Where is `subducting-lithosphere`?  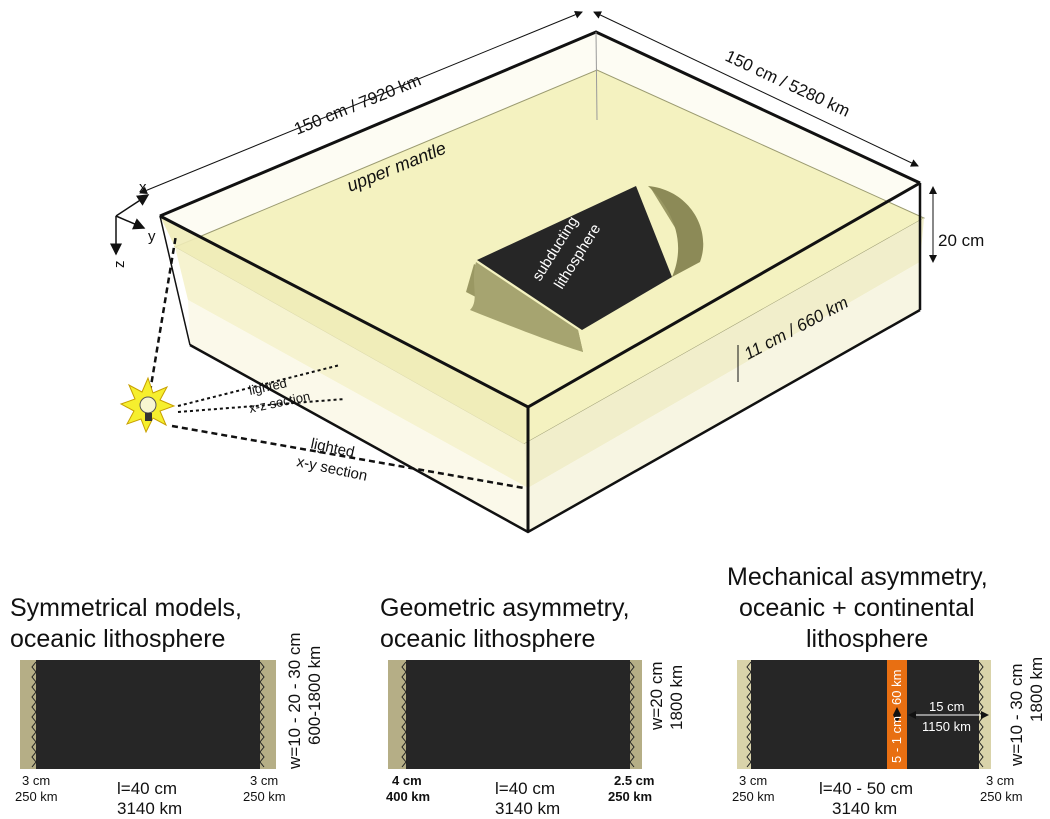 subducting-lithosphere is located at coordinates (574, 258).